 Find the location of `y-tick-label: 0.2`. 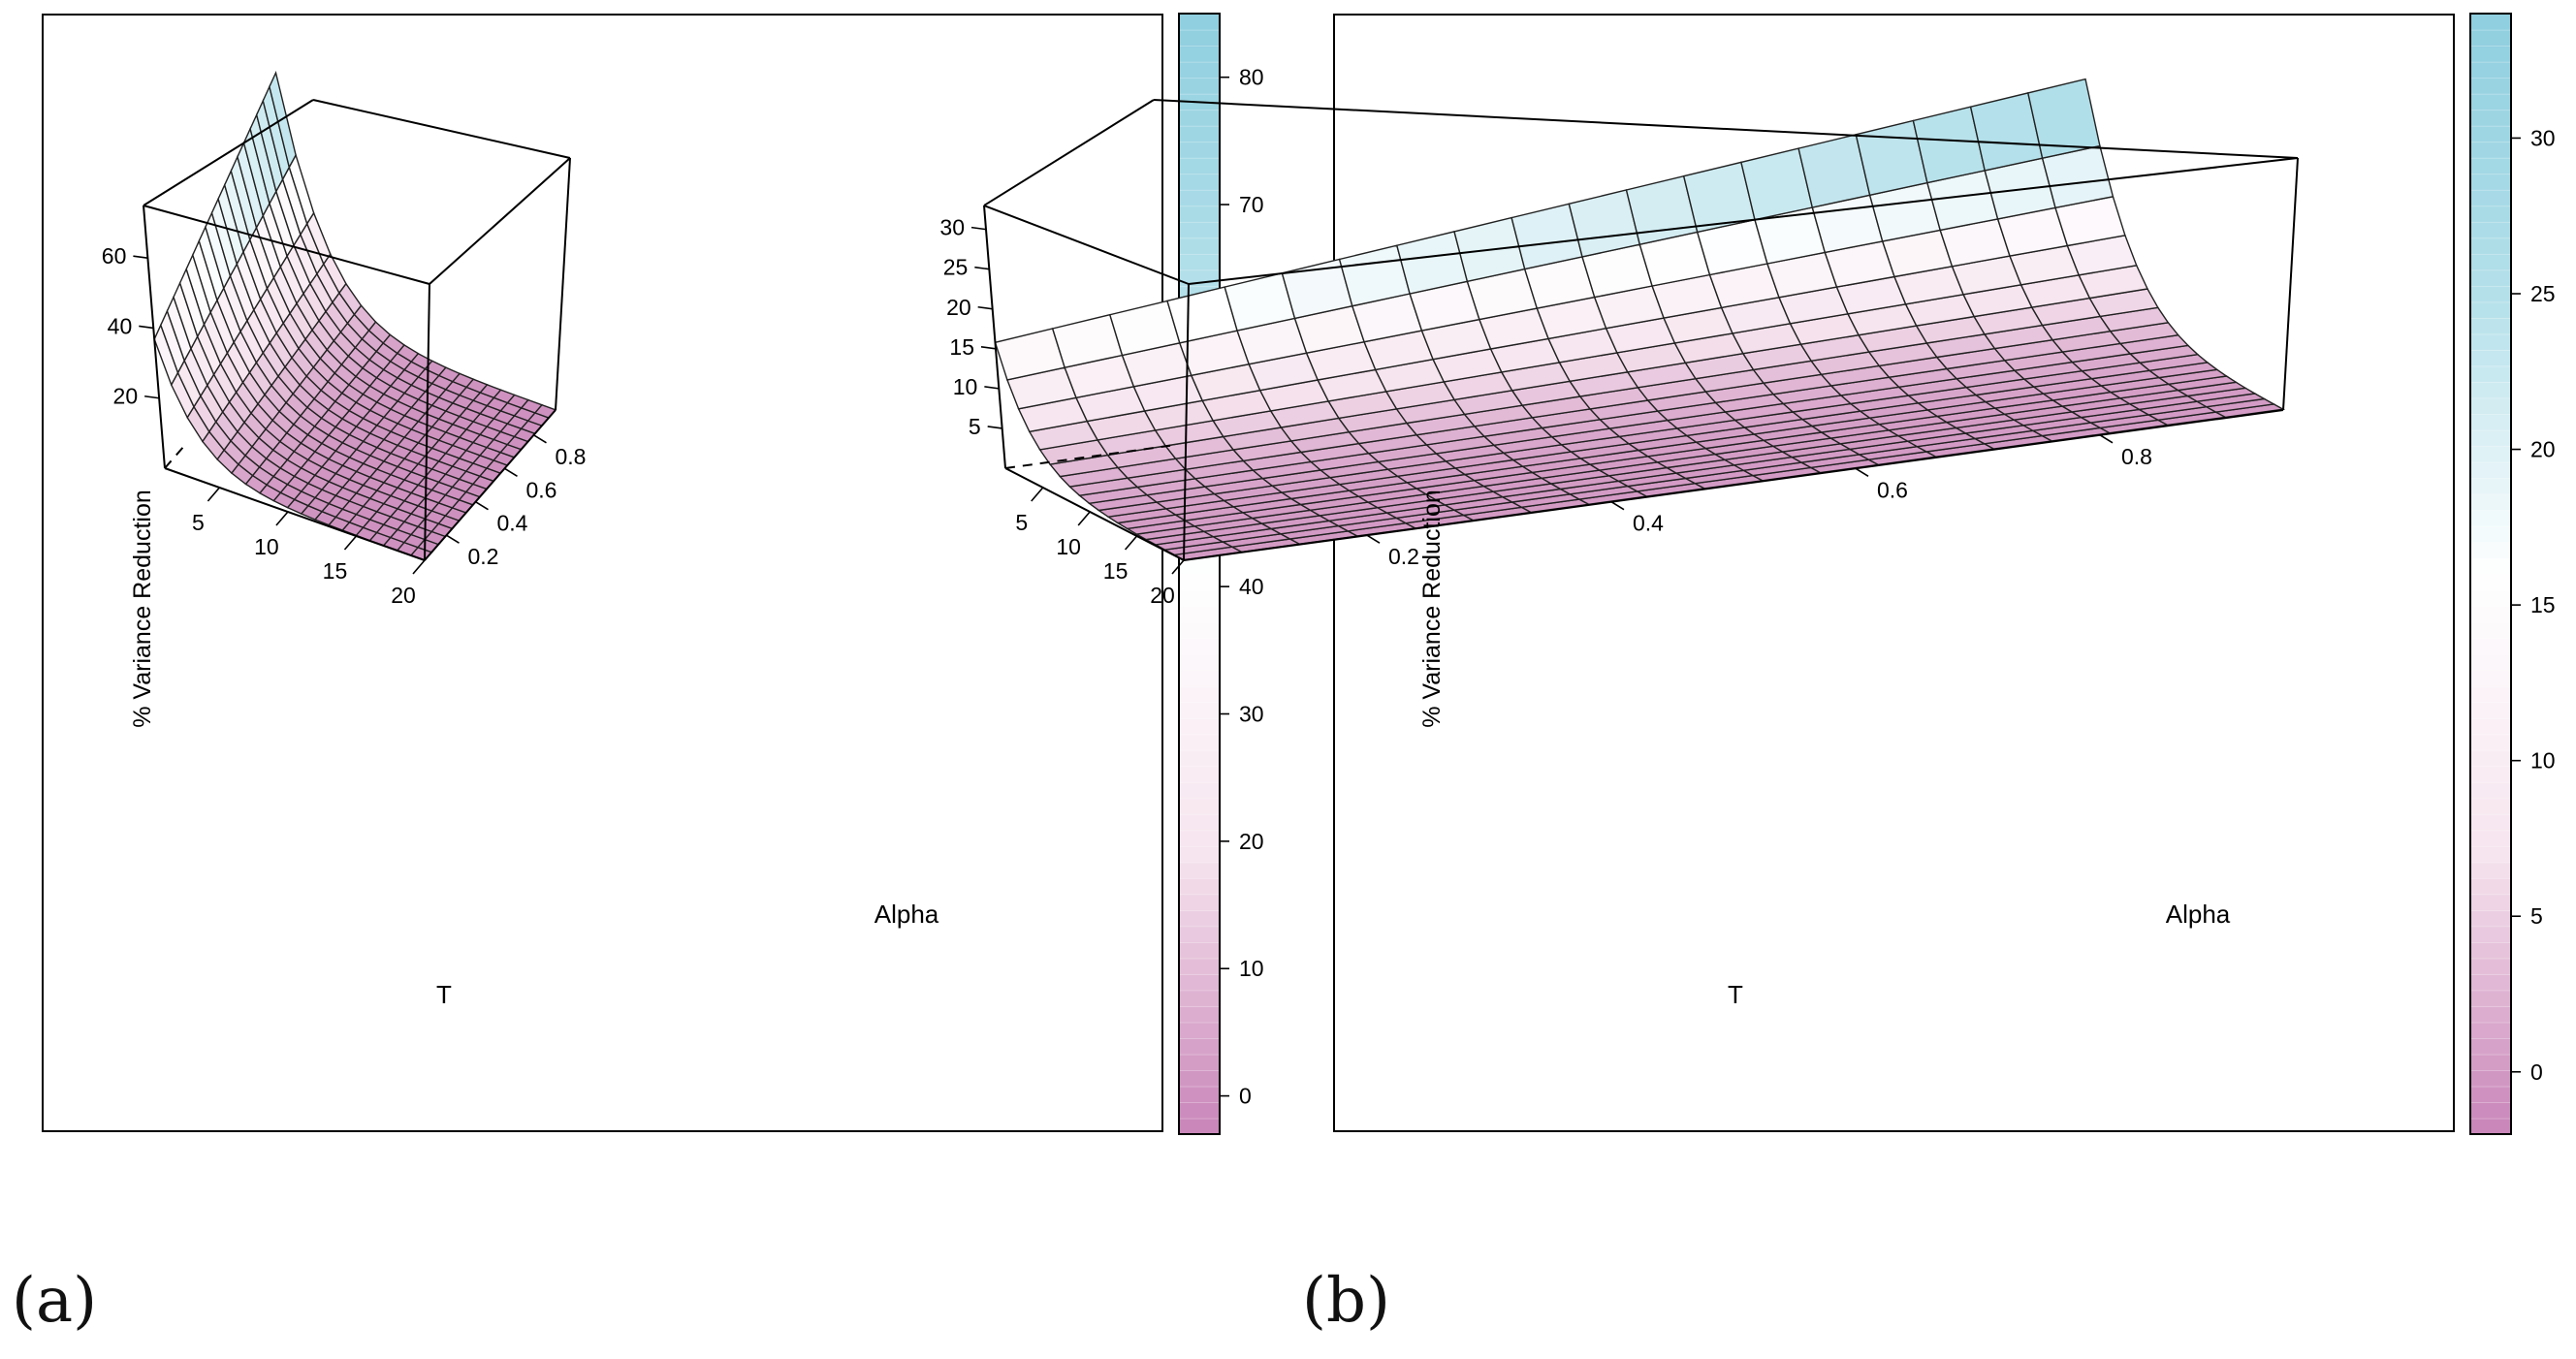

y-tick-label: 0.2 is located at coordinates (1403, 557).